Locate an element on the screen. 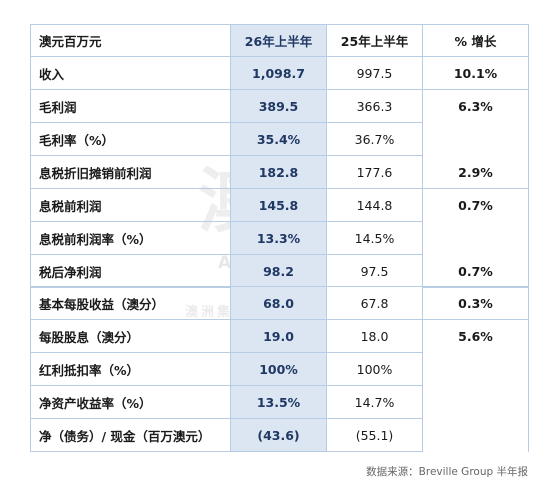 Image resolution: width=559 pixels, height=492 pixels. value-h1-2026: 13.3% is located at coordinates (278, 238).